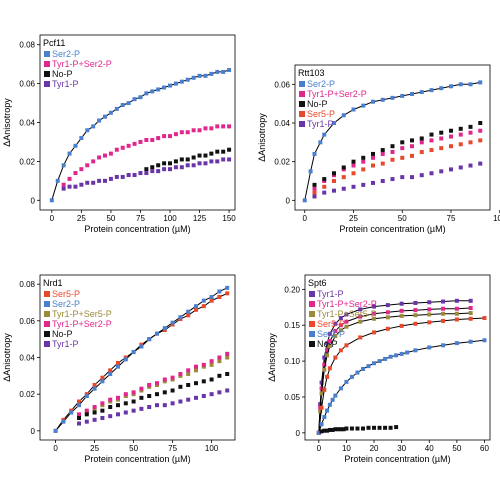 This screenshot has width=500, height=500. I want to click on legend-label: Ser2-P, so click(66, 54).